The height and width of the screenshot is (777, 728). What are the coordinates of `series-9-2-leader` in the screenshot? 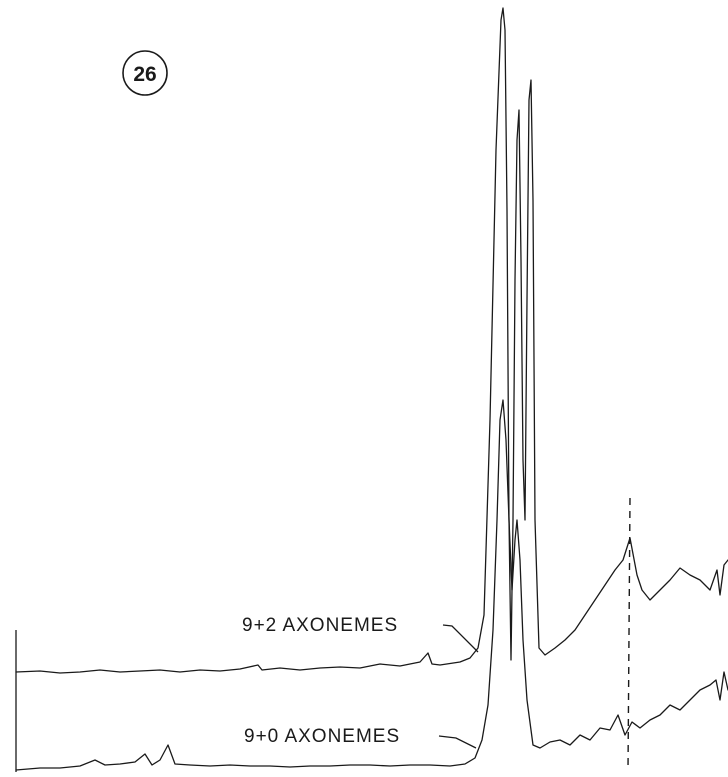 It's located at (460, 638).